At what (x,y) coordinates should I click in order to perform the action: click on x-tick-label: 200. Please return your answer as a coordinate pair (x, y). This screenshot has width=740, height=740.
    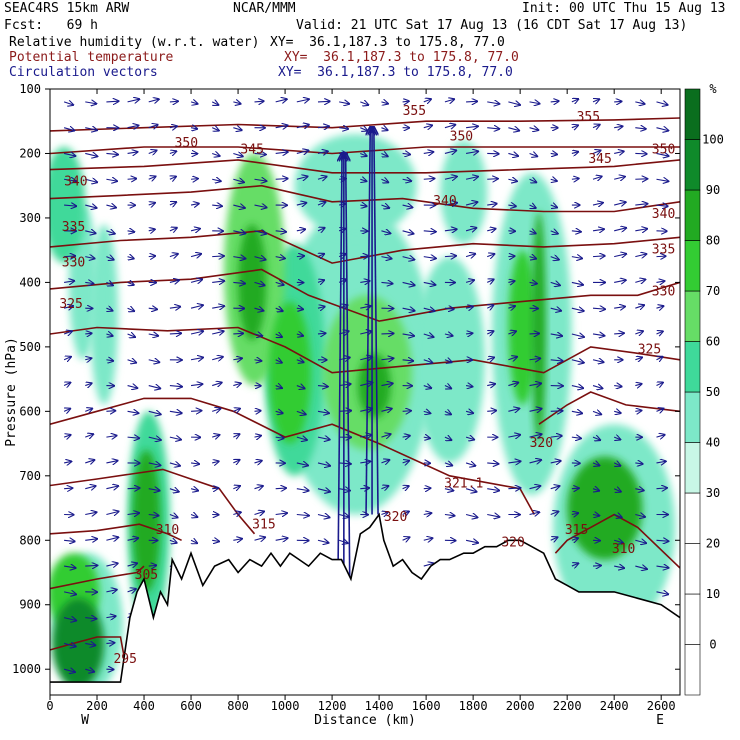
    Looking at the image, I should click on (97, 706).